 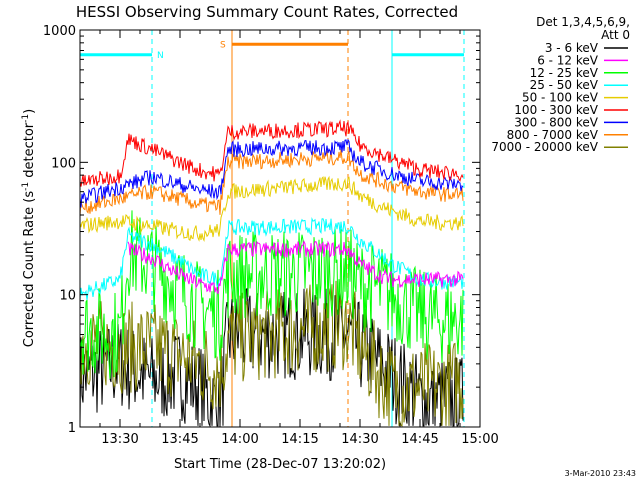 What do you see at coordinates (223, 45) in the screenshot?
I see `saa-label: S` at bounding box center [223, 45].